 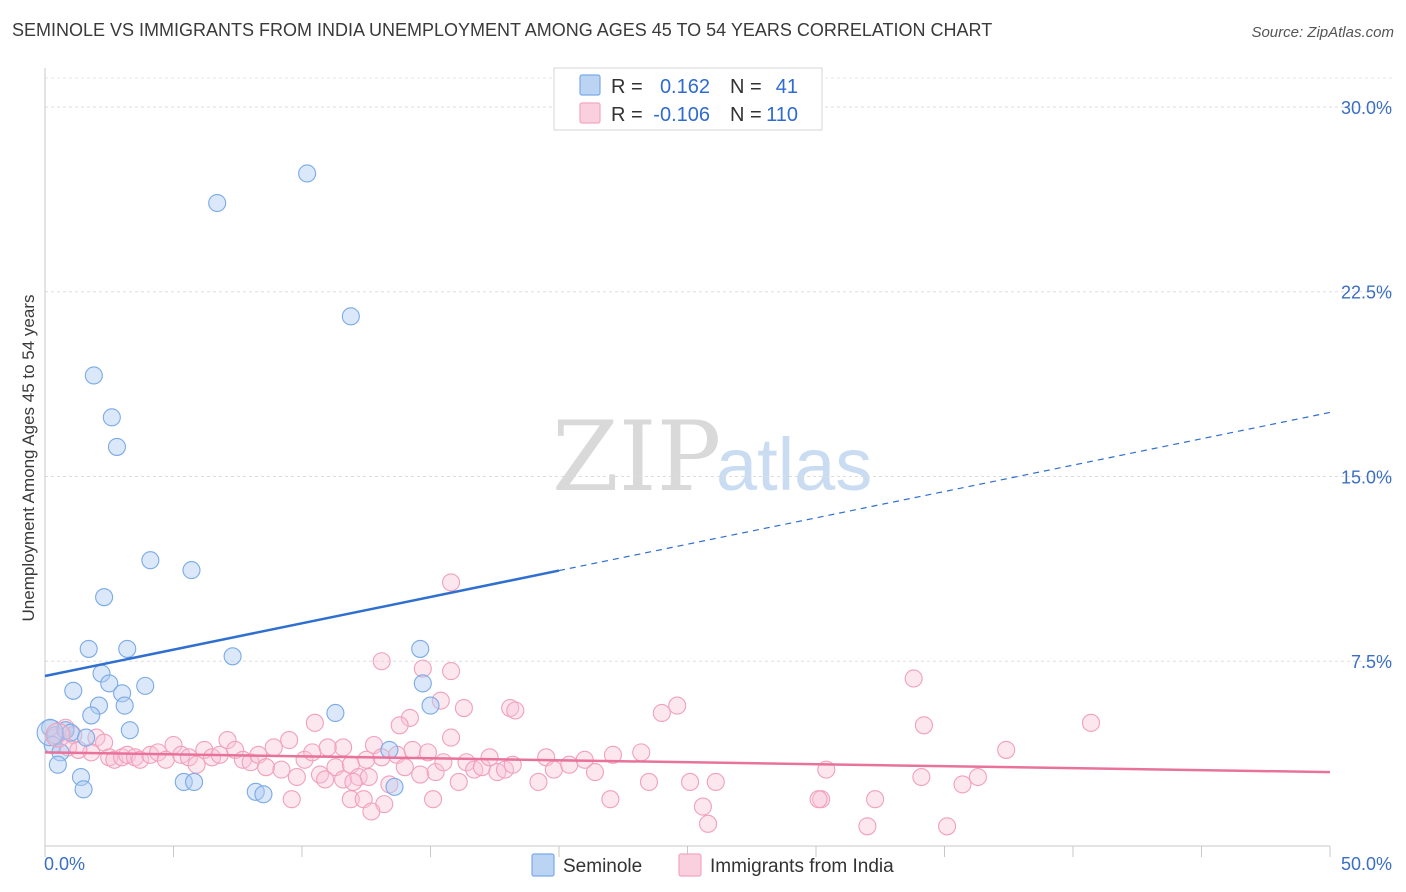 I want to click on legend-label-india: Immigrants from India, so click(x=802, y=866).